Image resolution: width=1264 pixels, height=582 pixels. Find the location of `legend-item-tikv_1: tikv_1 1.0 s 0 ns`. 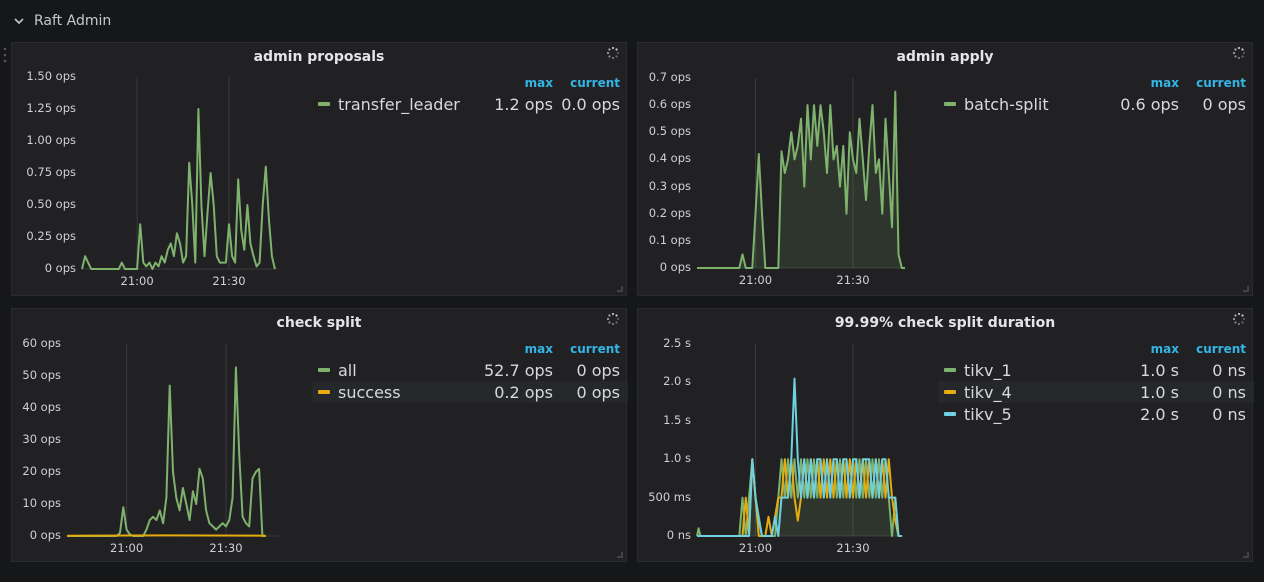

legend-item-tikv_1: tikv_1 1.0 s 0 ns is located at coordinates (1096, 370).